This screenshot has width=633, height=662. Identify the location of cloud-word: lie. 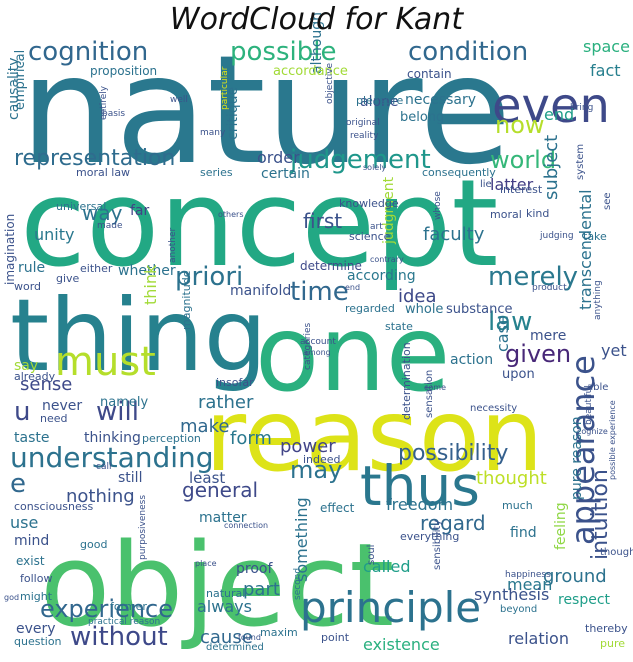
(486, 184).